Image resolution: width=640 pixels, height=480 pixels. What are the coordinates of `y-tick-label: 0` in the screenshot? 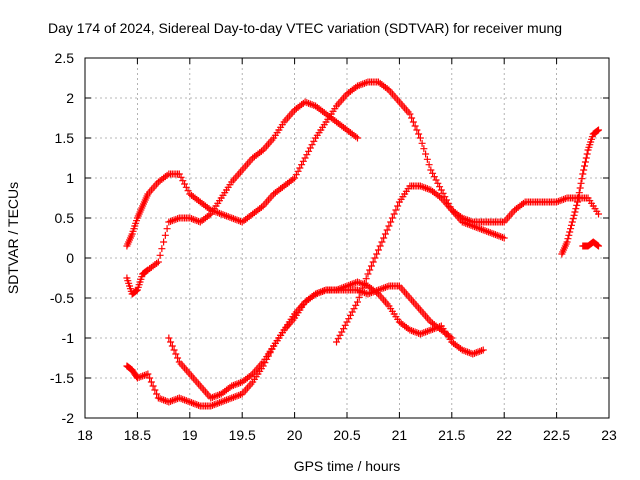 It's located at (70, 258).